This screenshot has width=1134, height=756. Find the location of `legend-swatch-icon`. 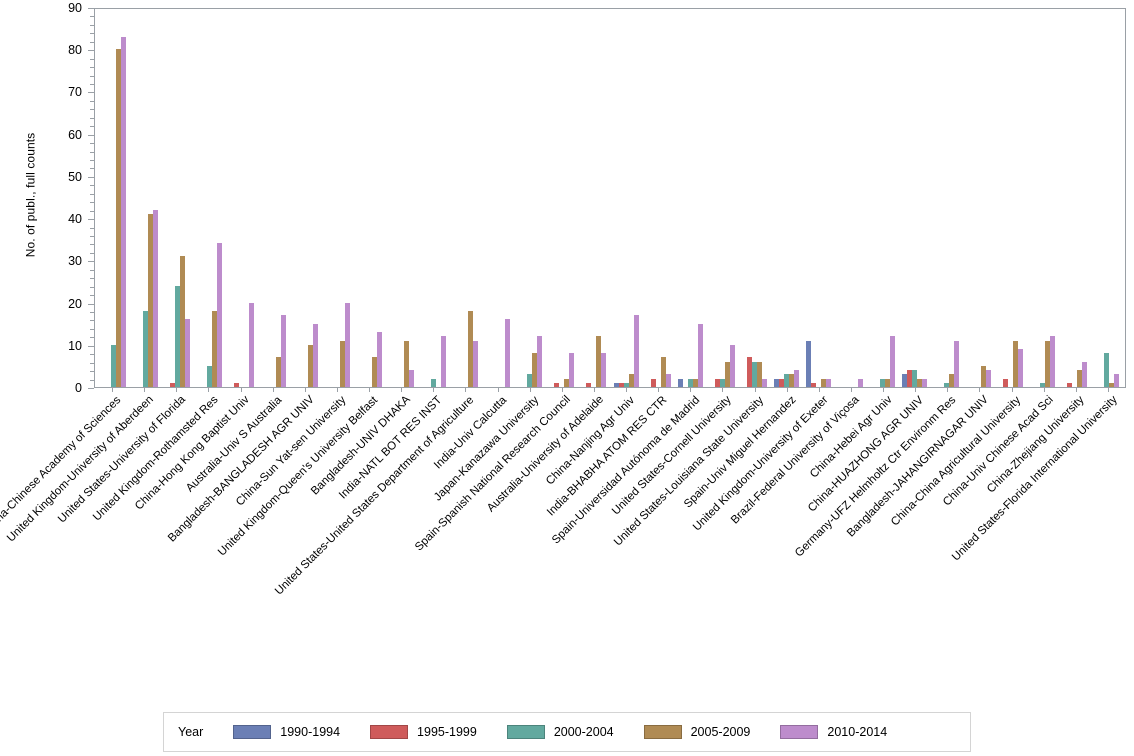

legend-swatch-icon is located at coordinates (525, 732).